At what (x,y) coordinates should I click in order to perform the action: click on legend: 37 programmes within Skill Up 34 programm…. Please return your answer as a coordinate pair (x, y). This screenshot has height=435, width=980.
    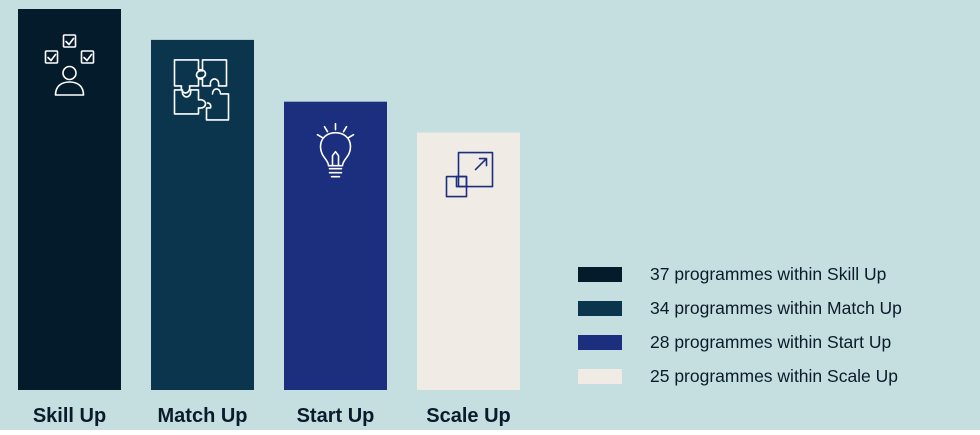
    Looking at the image, I should click on (740, 325).